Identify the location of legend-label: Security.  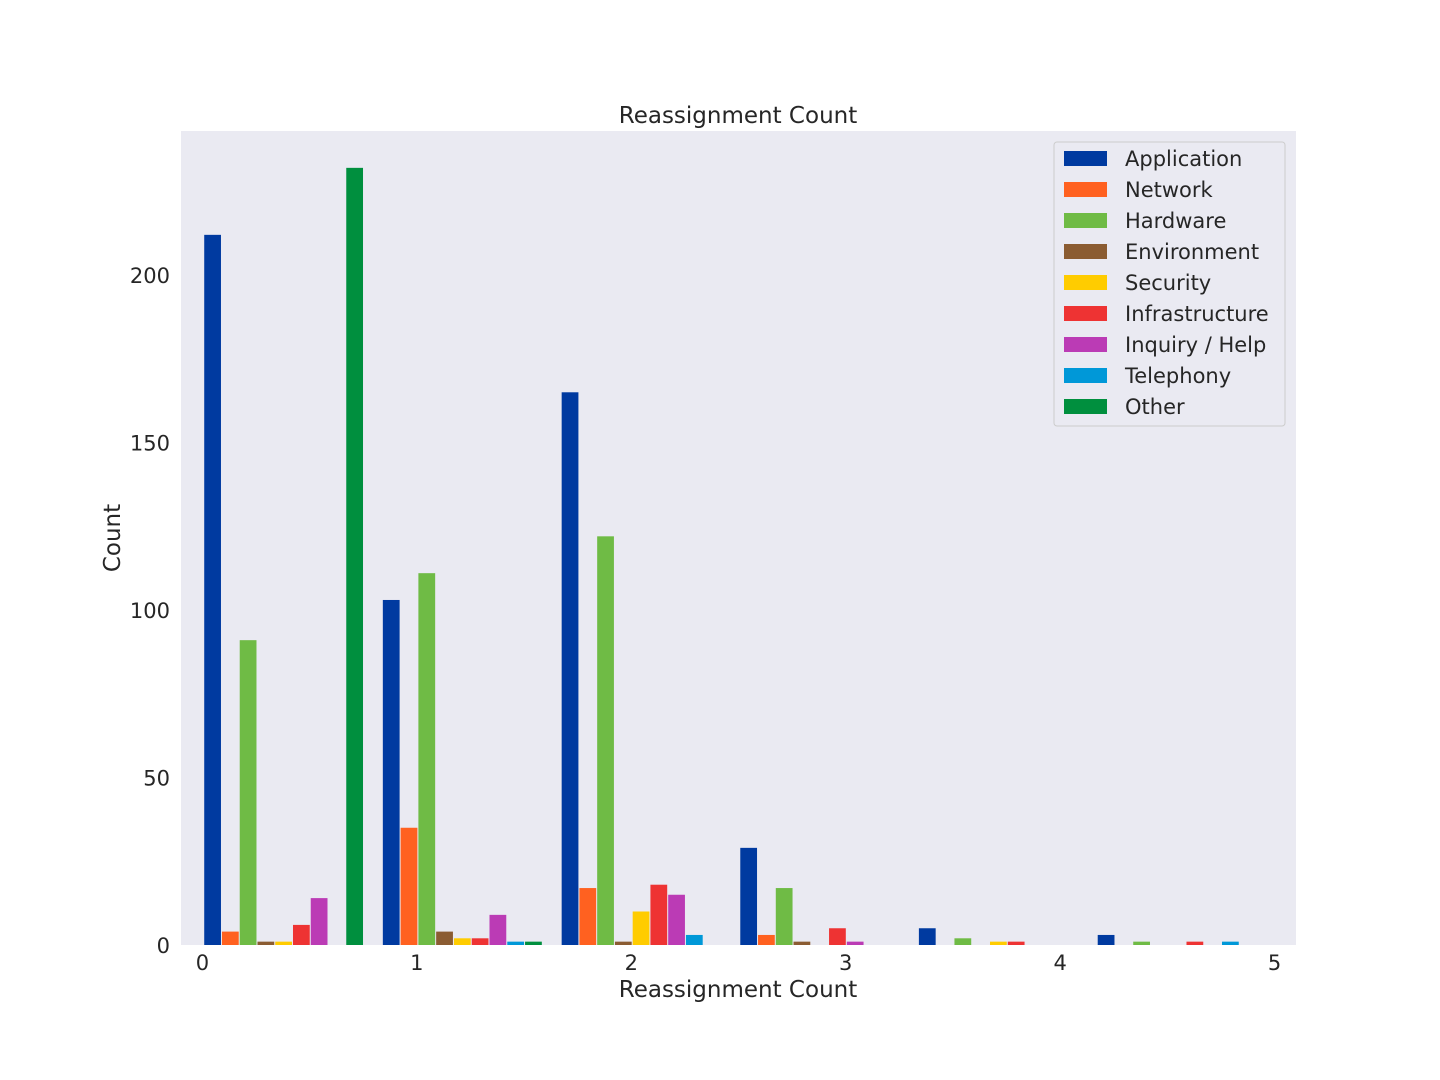
(1168, 283).